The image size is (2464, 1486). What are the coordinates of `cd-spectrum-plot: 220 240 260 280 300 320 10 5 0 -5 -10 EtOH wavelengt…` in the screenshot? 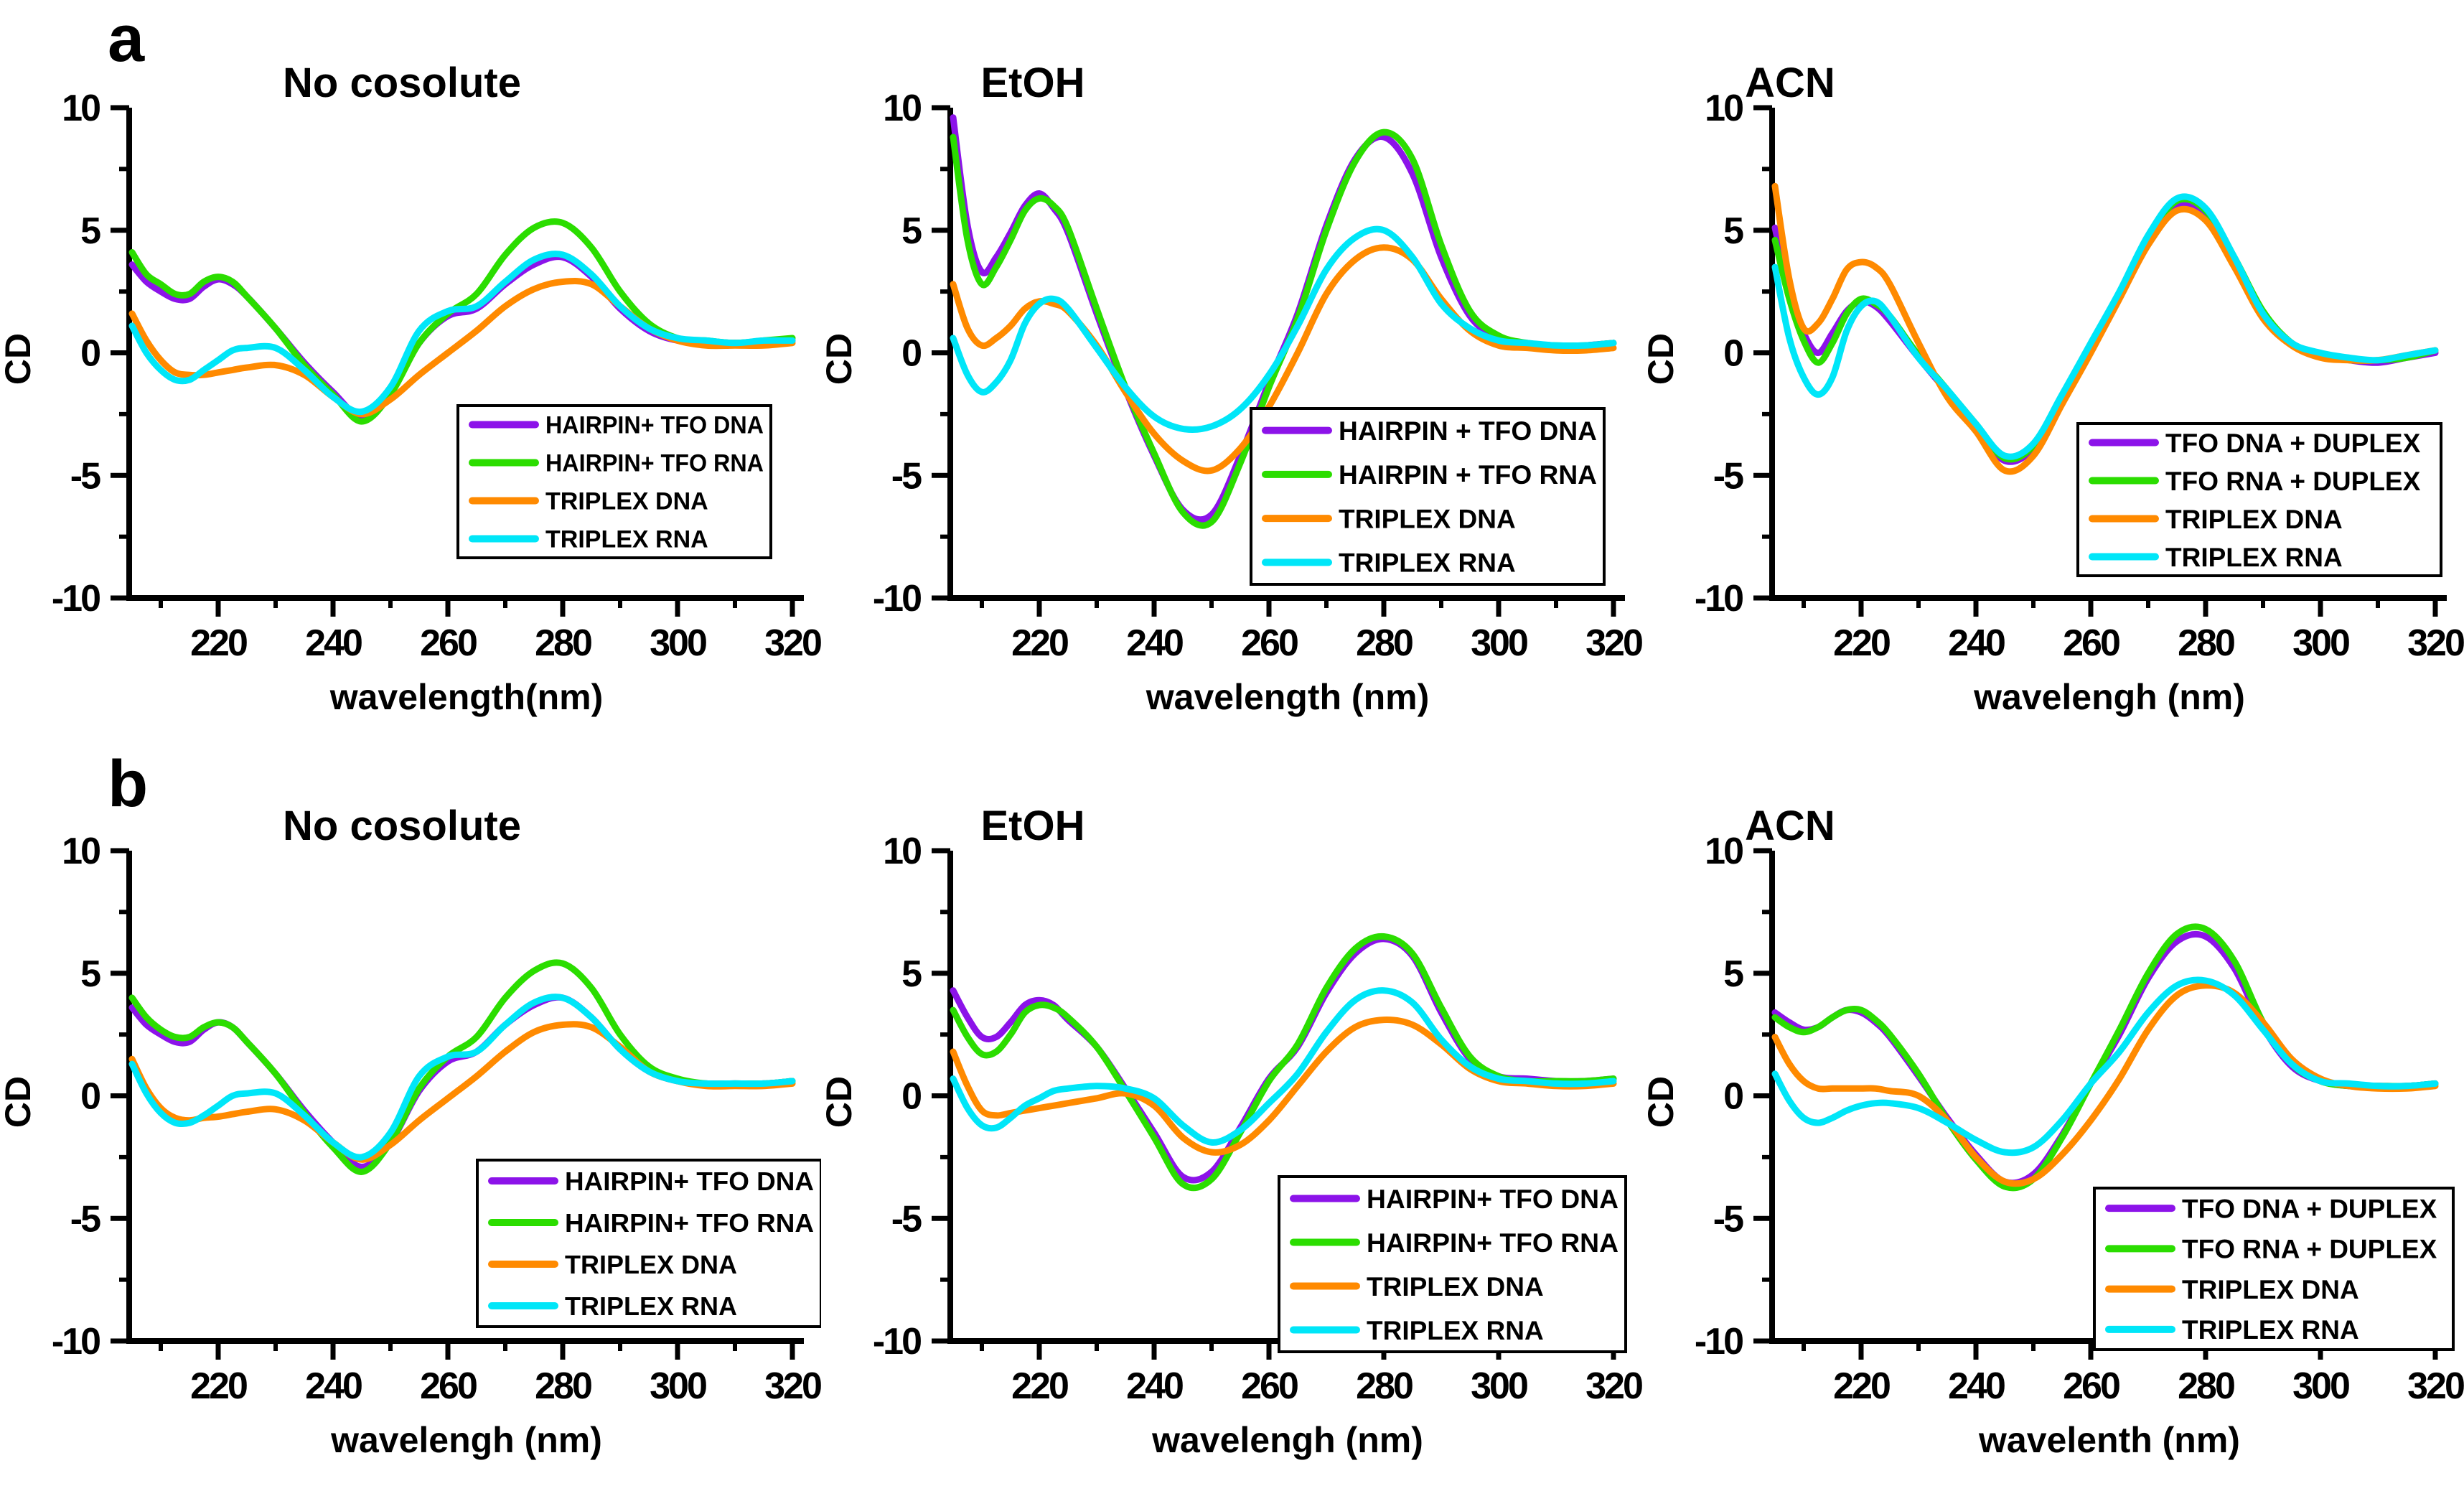 It's located at (1231, 388).